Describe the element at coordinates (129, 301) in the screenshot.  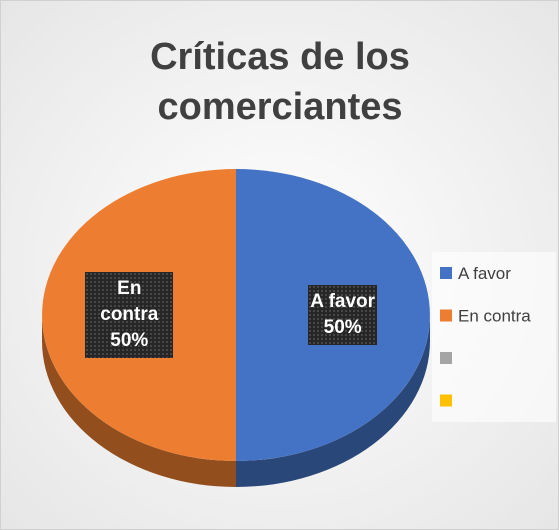
I see `data-label-category: En contra` at that location.